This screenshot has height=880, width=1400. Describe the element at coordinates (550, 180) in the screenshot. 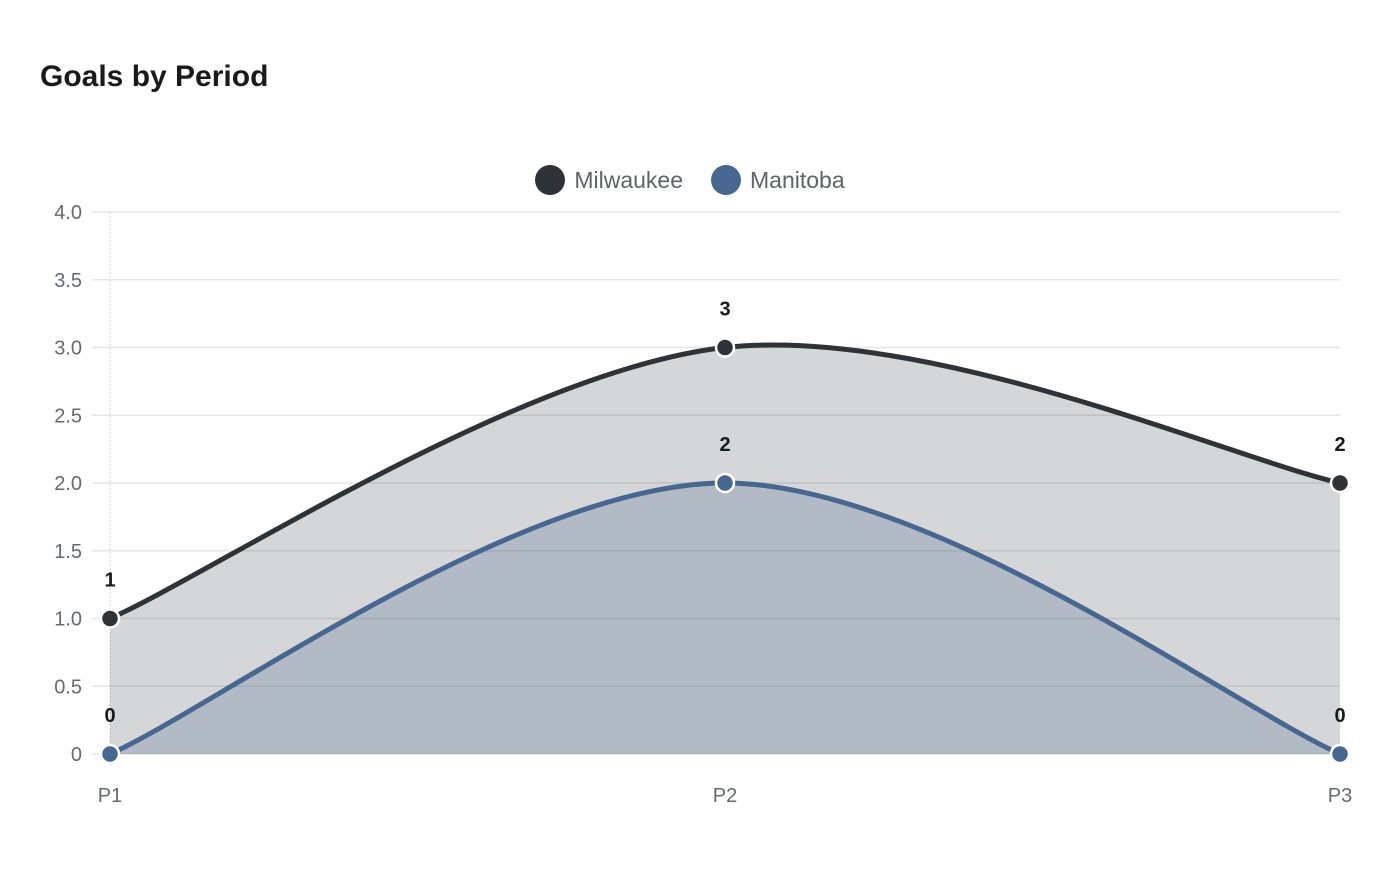

I see `milwaukee-legend-marker-icon` at that location.